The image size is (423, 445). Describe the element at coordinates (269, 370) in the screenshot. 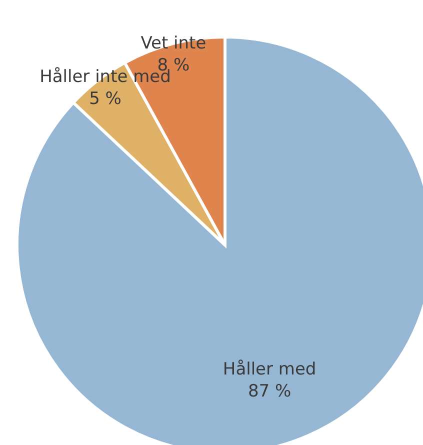

I see `slice-label: Håller med` at that location.